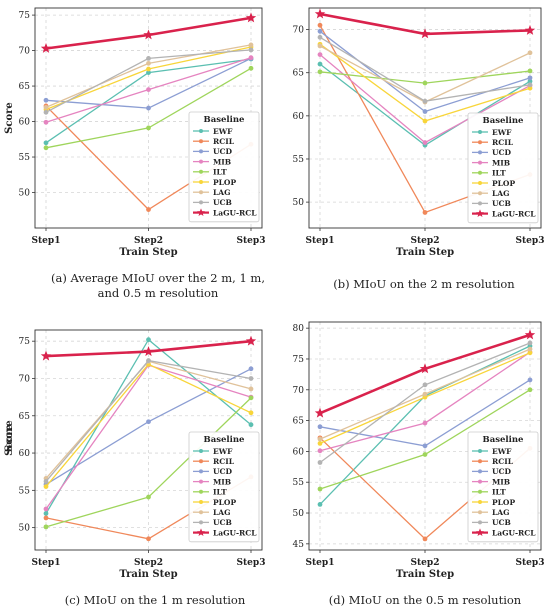 This screenshot has height=610, width=550. What do you see at coordinates (225, 120) in the screenshot?
I see `legend-title: Baseline` at bounding box center [225, 120].